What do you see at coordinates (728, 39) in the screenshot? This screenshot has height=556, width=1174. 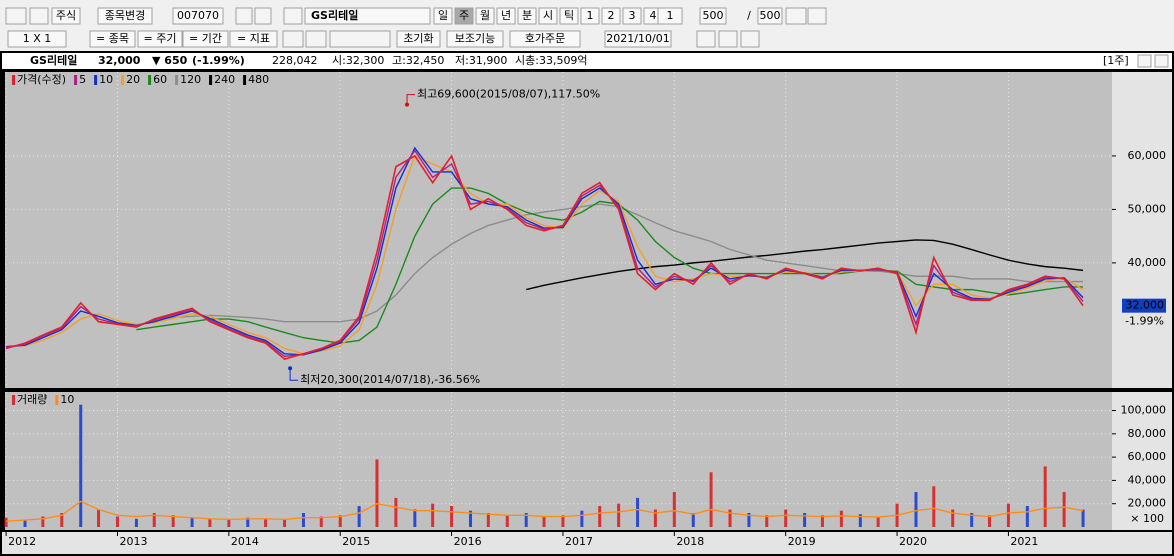 I see `print-button` at bounding box center [728, 39].